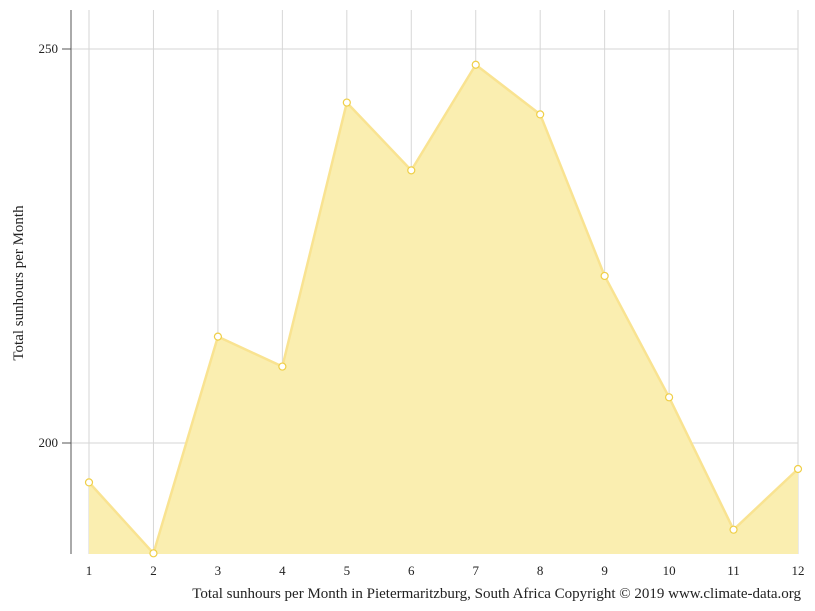 The height and width of the screenshot is (611, 815). Describe the element at coordinates (67, 282) in the screenshot. I see `axes` at that location.